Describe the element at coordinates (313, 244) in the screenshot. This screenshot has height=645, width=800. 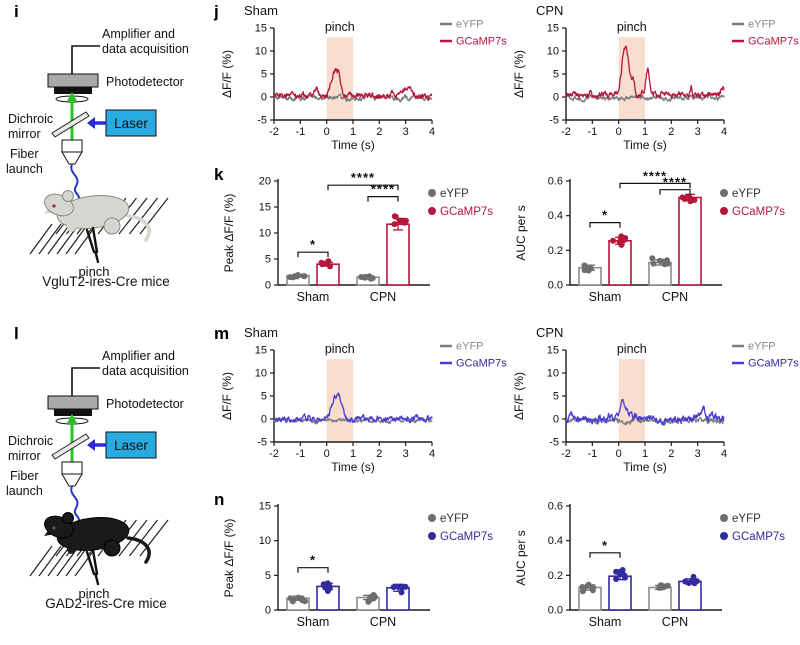
I see `significance-label: *` at that location.